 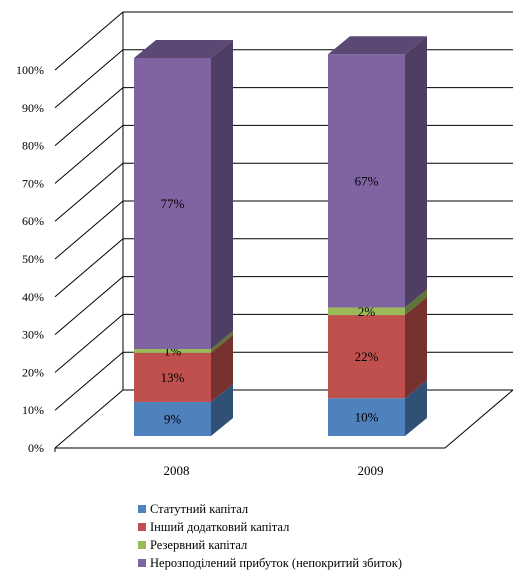 I want to click on bar-segment: 2%, so click(x=377, y=304).